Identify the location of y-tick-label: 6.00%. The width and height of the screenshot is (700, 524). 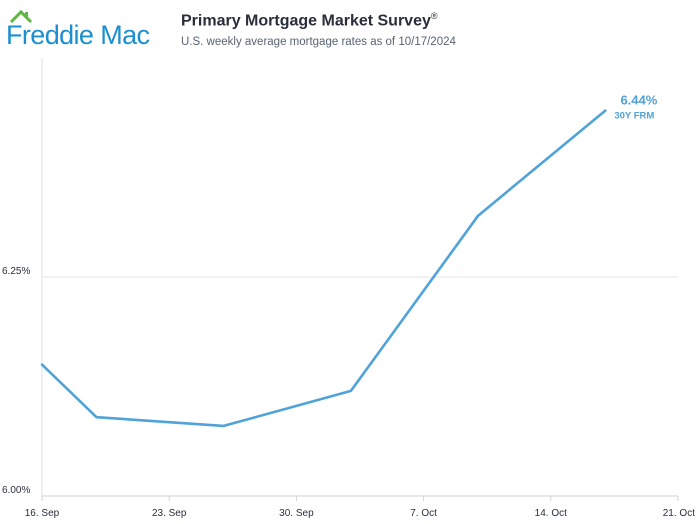
(16, 490).